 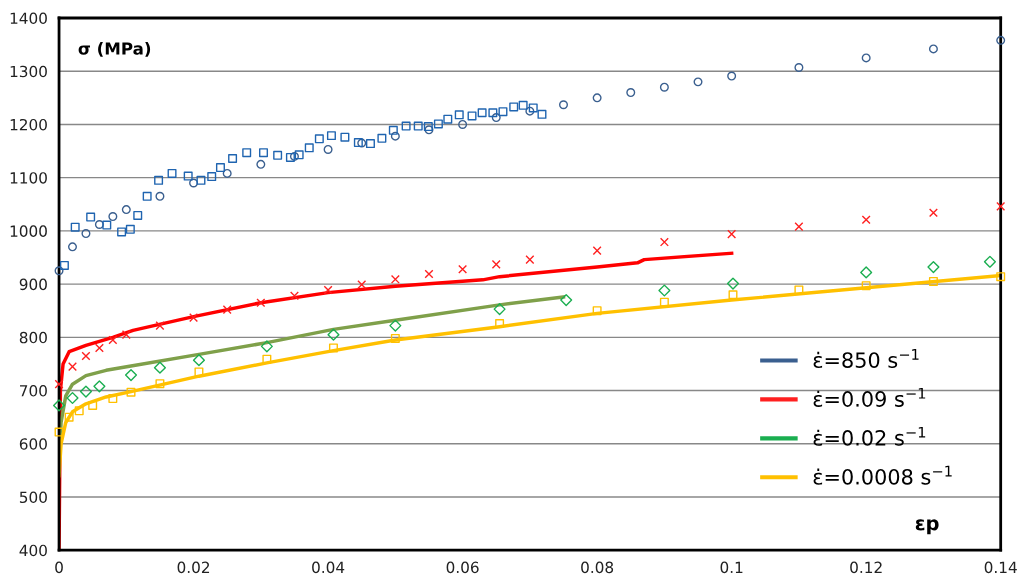 I want to click on y-tick-label: 1100, so click(x=28, y=178).